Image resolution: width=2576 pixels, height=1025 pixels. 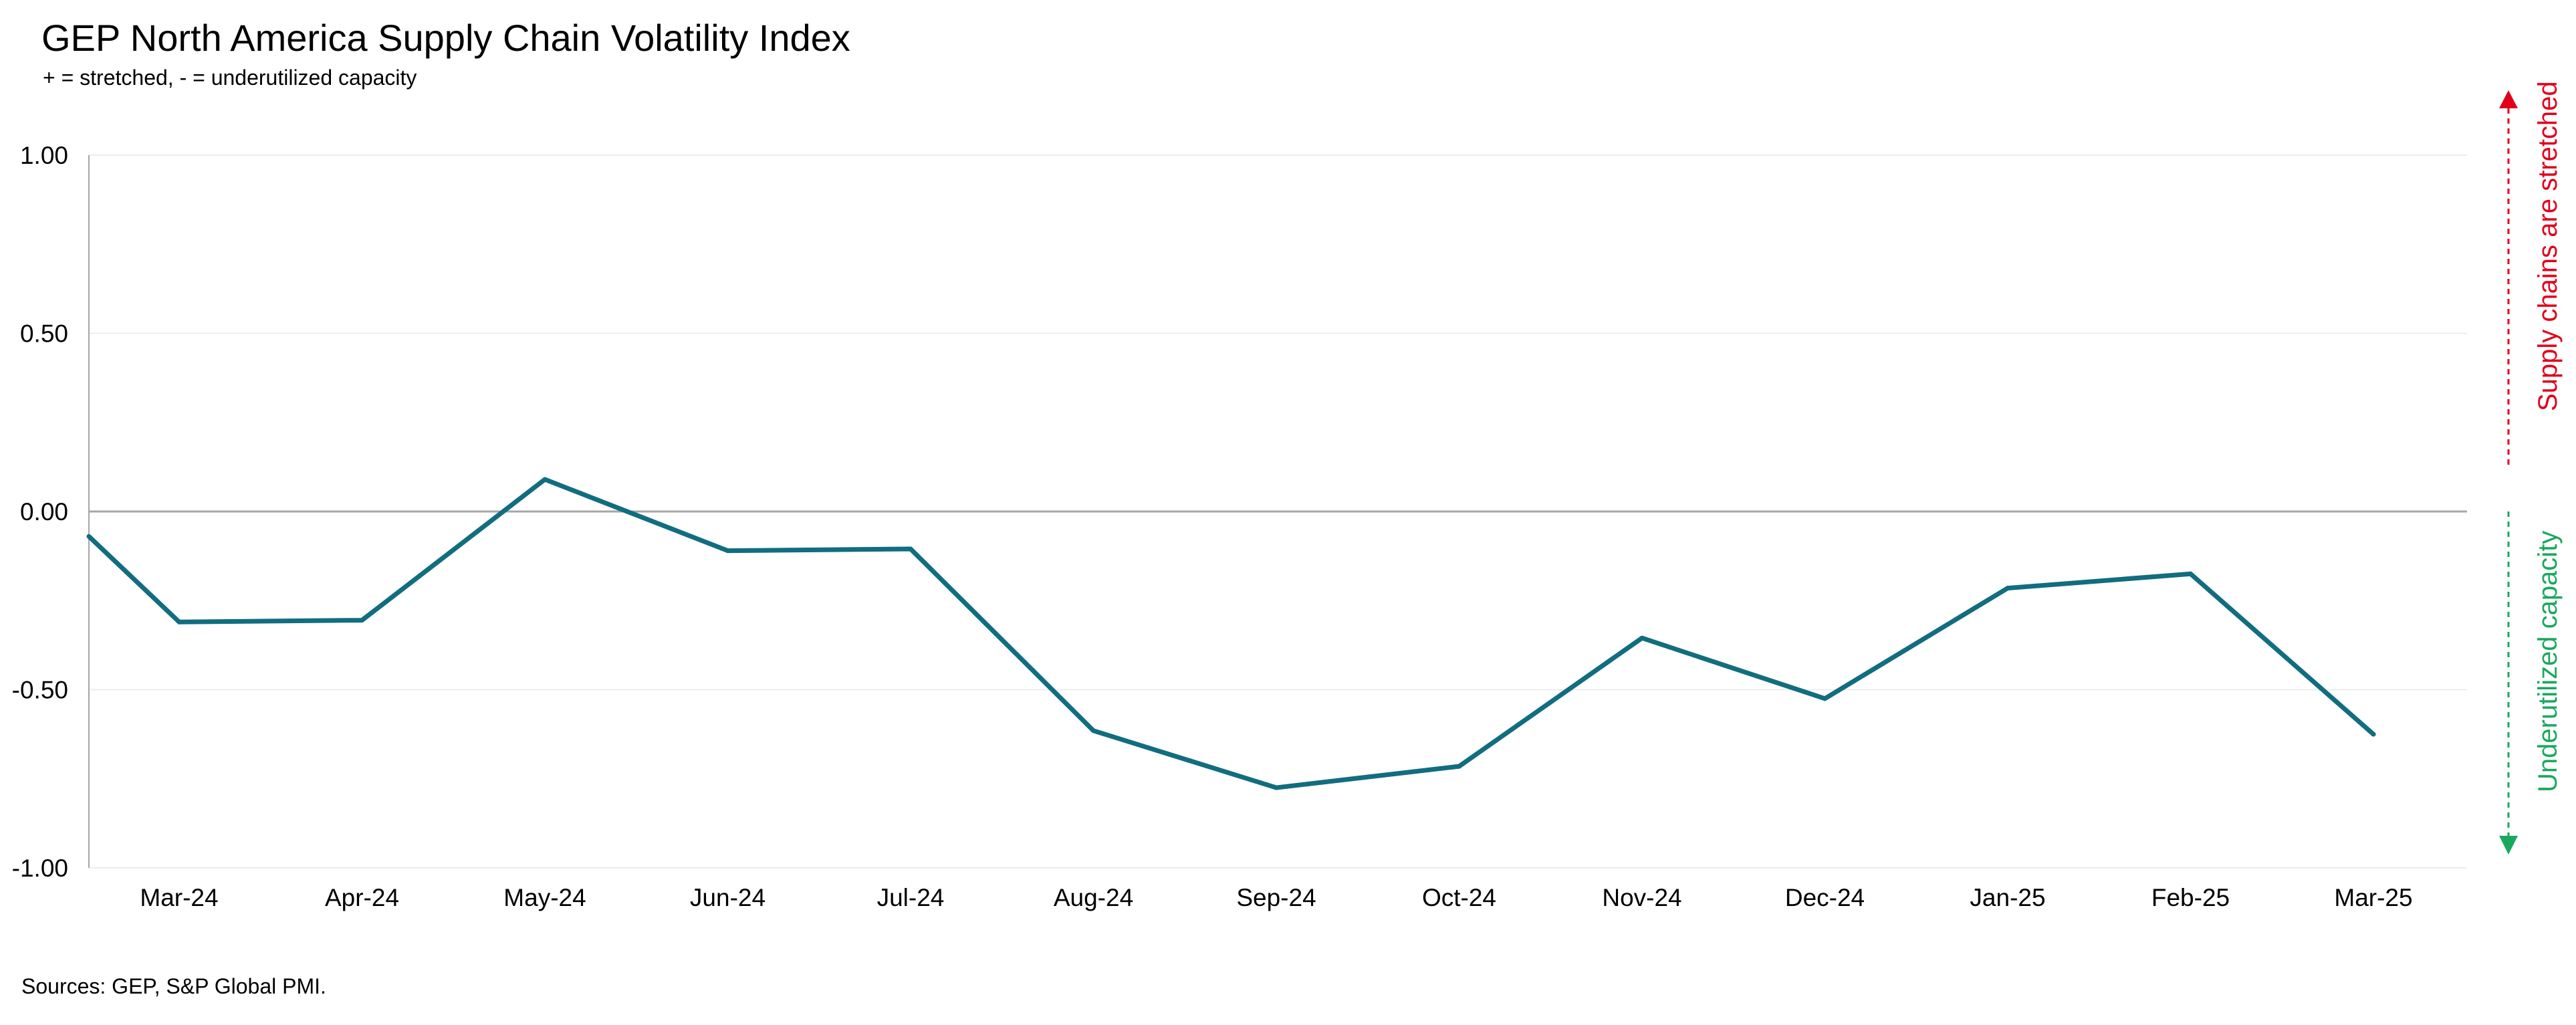 I want to click on y-tick-label: 1.00, so click(x=44, y=155).